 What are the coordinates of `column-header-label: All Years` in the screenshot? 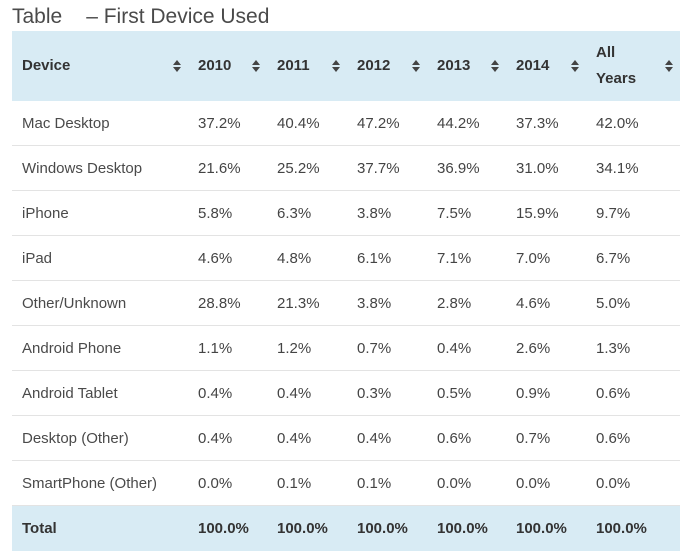 It's located at (616, 65).